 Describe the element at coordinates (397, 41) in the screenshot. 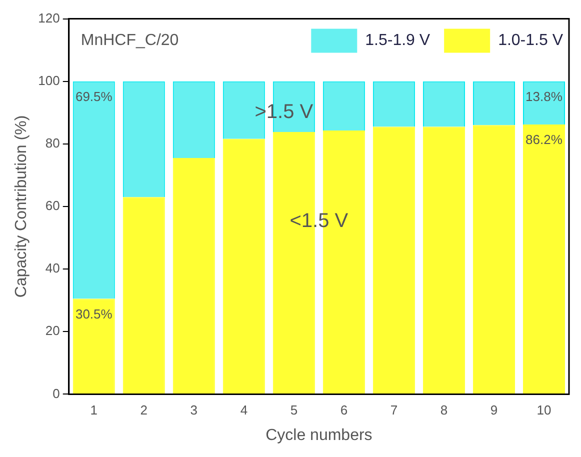

I see `legend-label: 1.5-1.9 V` at that location.